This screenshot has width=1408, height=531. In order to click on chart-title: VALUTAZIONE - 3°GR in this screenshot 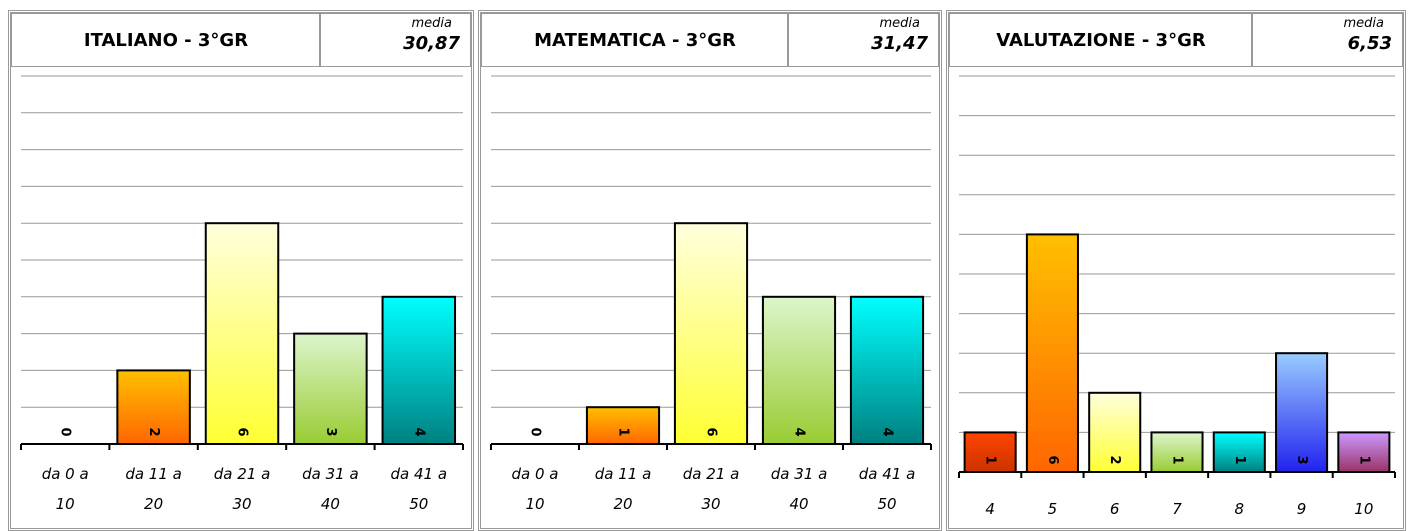, I will do `click(1101, 40)`.